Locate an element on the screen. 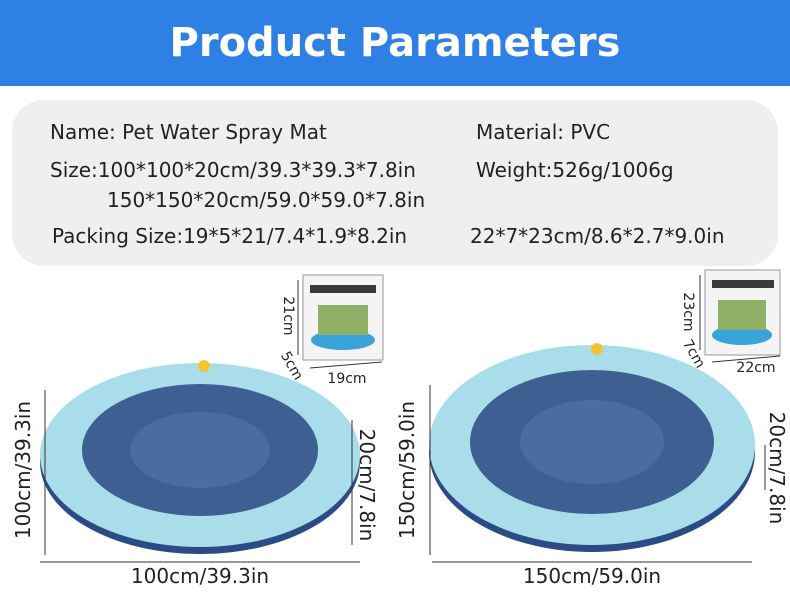 Image resolution: width=790 pixels, height=596 pixels. spec-name: Name: Pet Water Spray Mat is located at coordinates (188, 132).